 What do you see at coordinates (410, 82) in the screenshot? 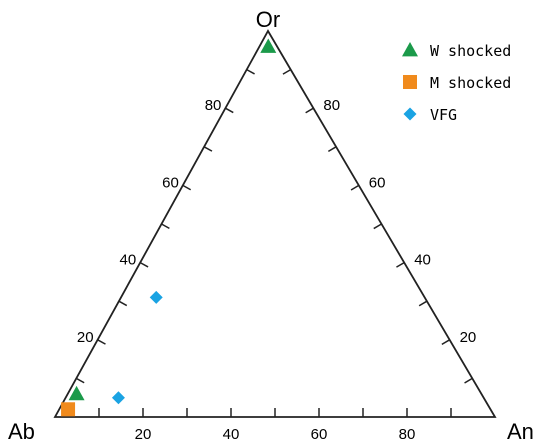
I see `legend-marker-square` at bounding box center [410, 82].